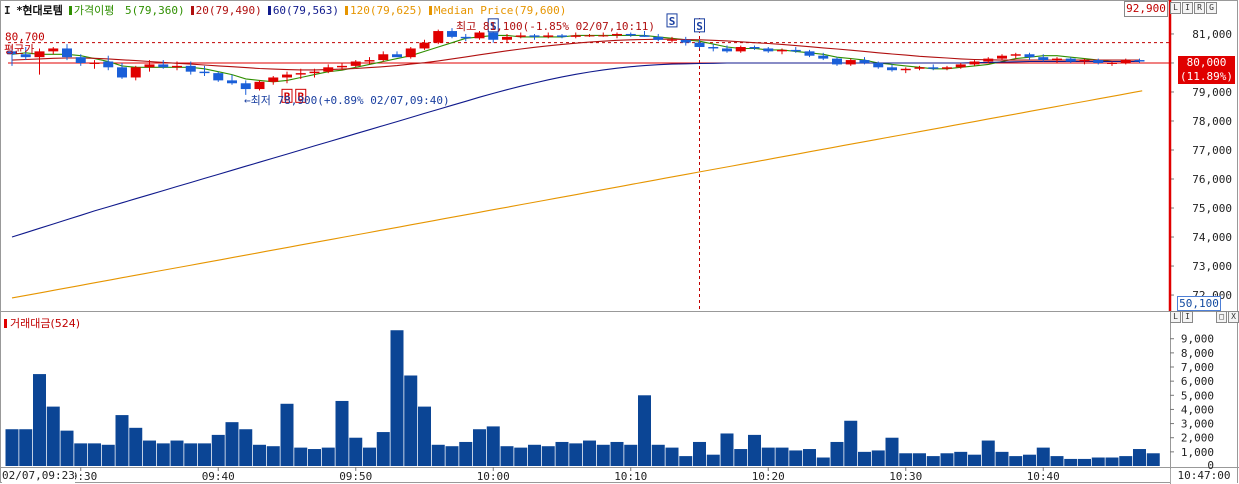 The height and width of the screenshot is (484, 1239). I want to click on vol-maximize-button: □, so click(1221, 317).